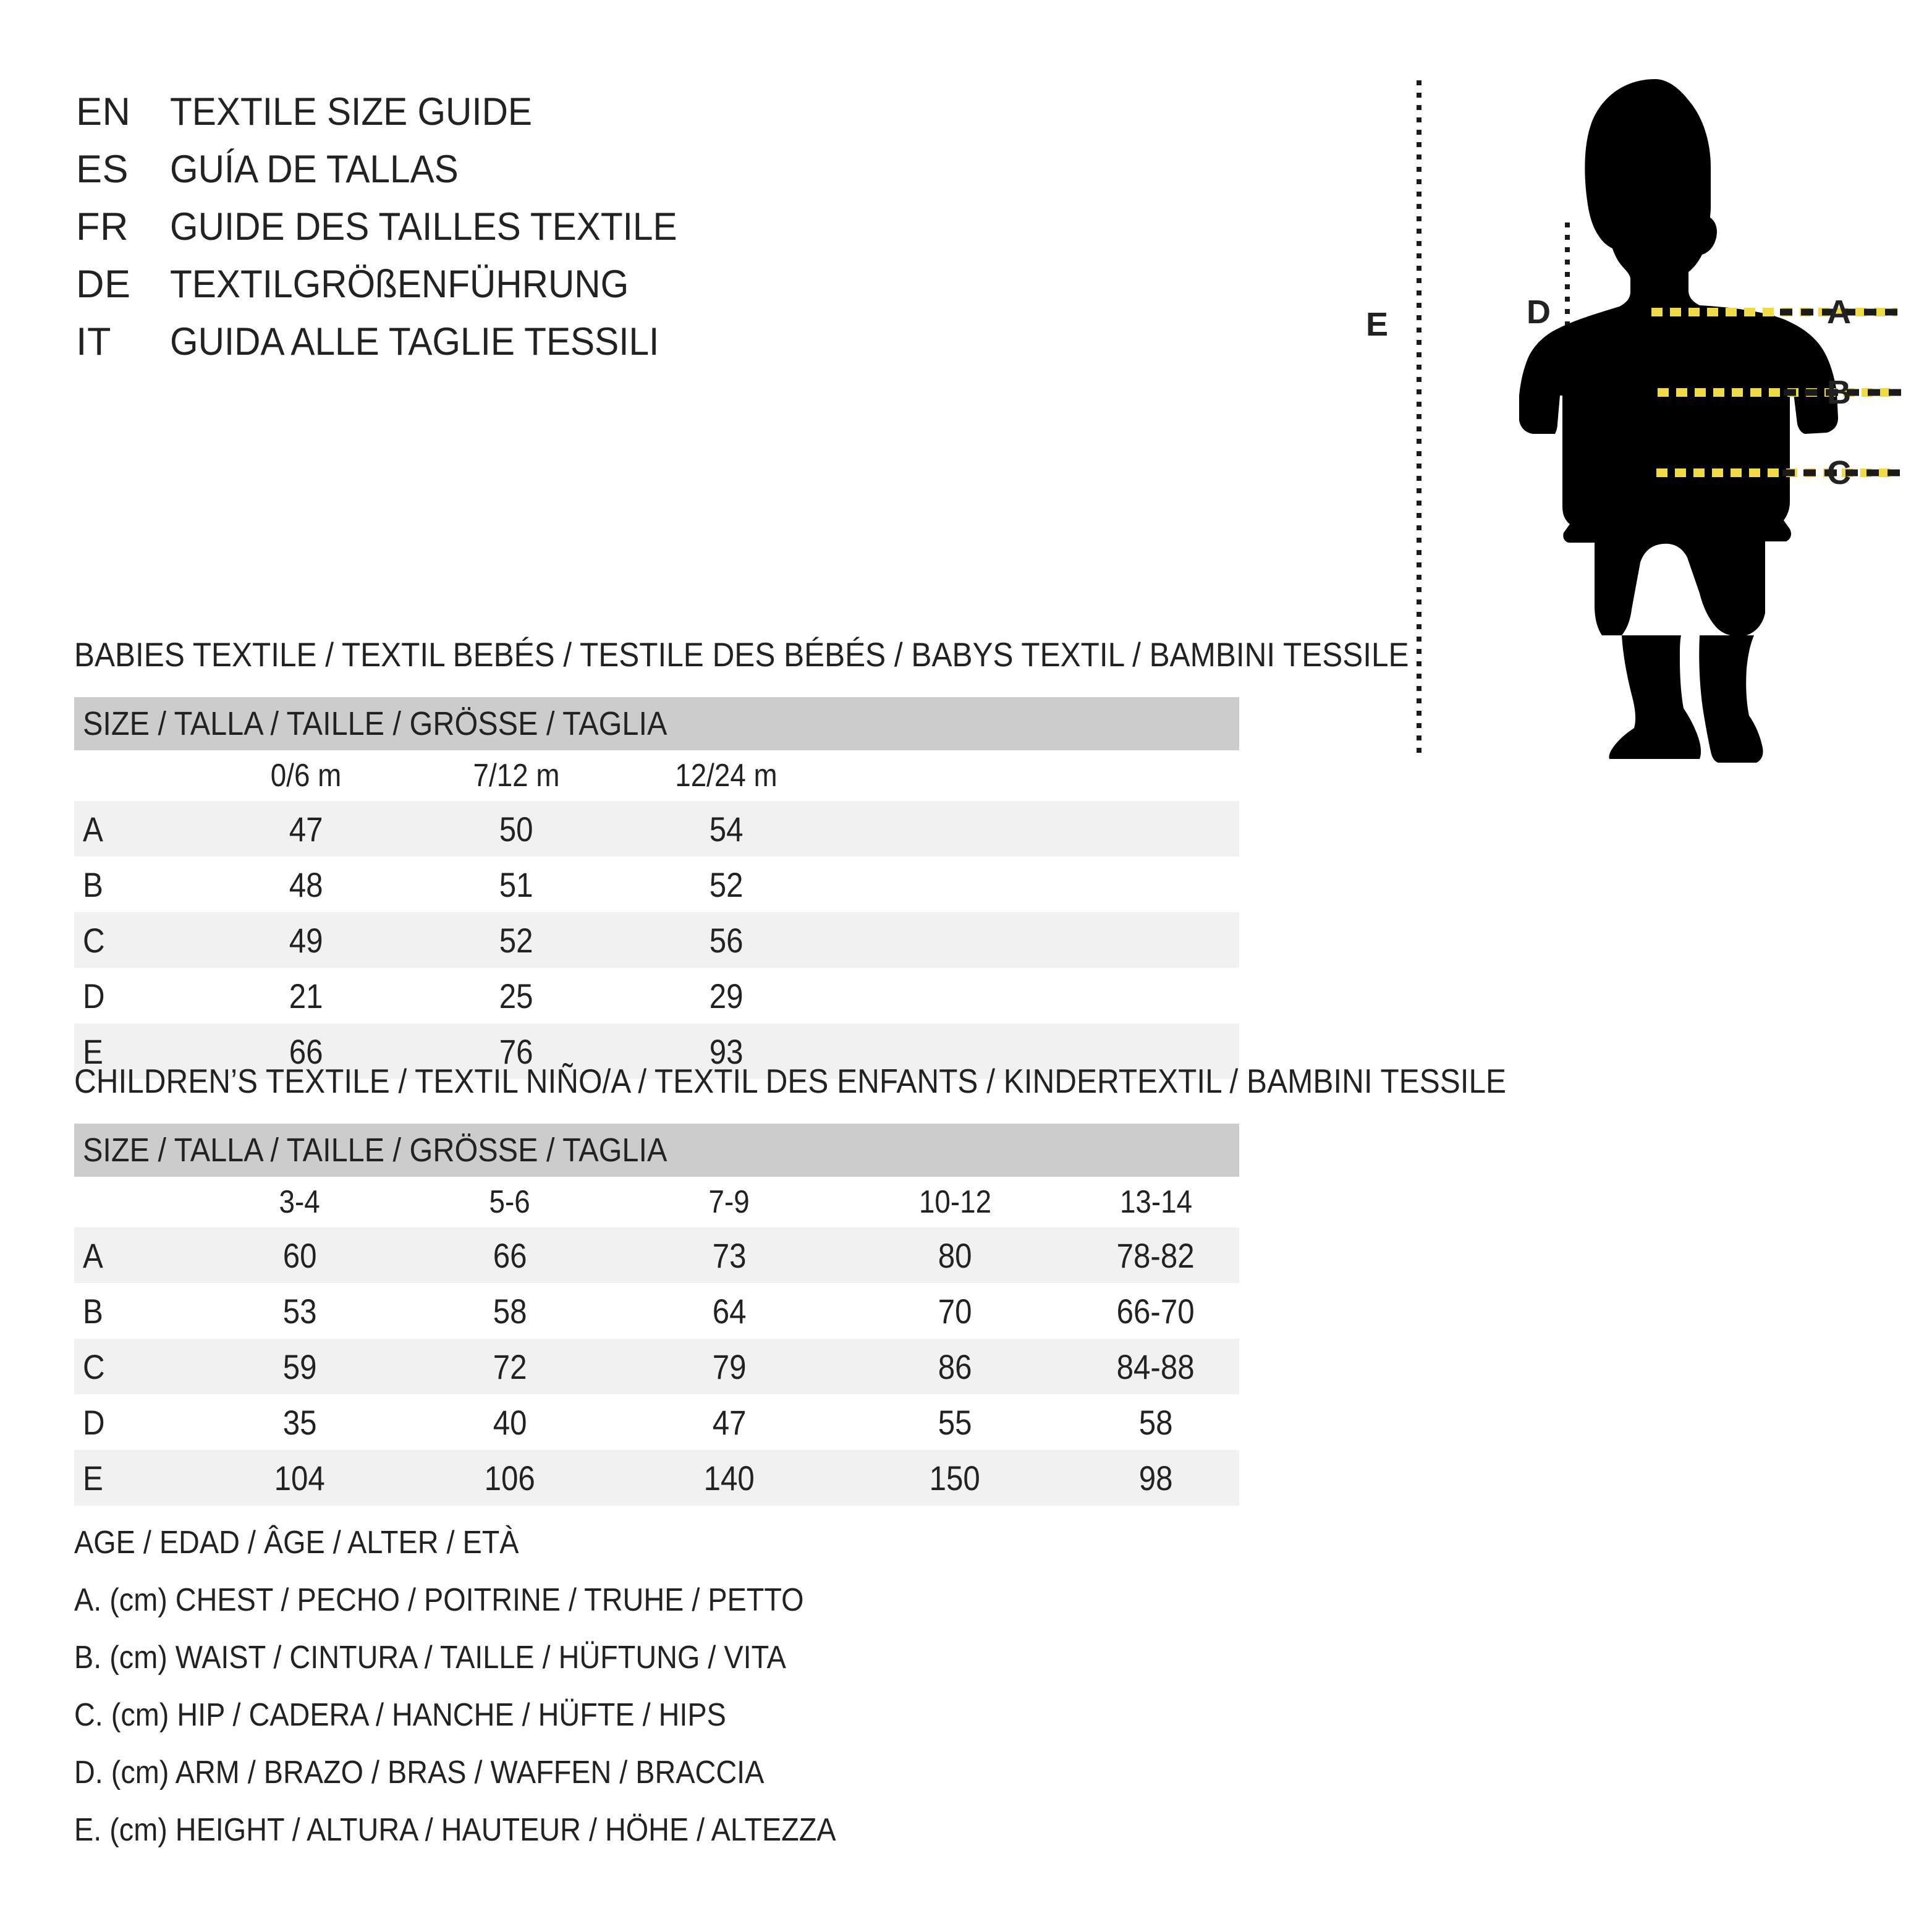 This screenshot has width=1932, height=1932. I want to click on babies-row-label-b: B, so click(137, 884).